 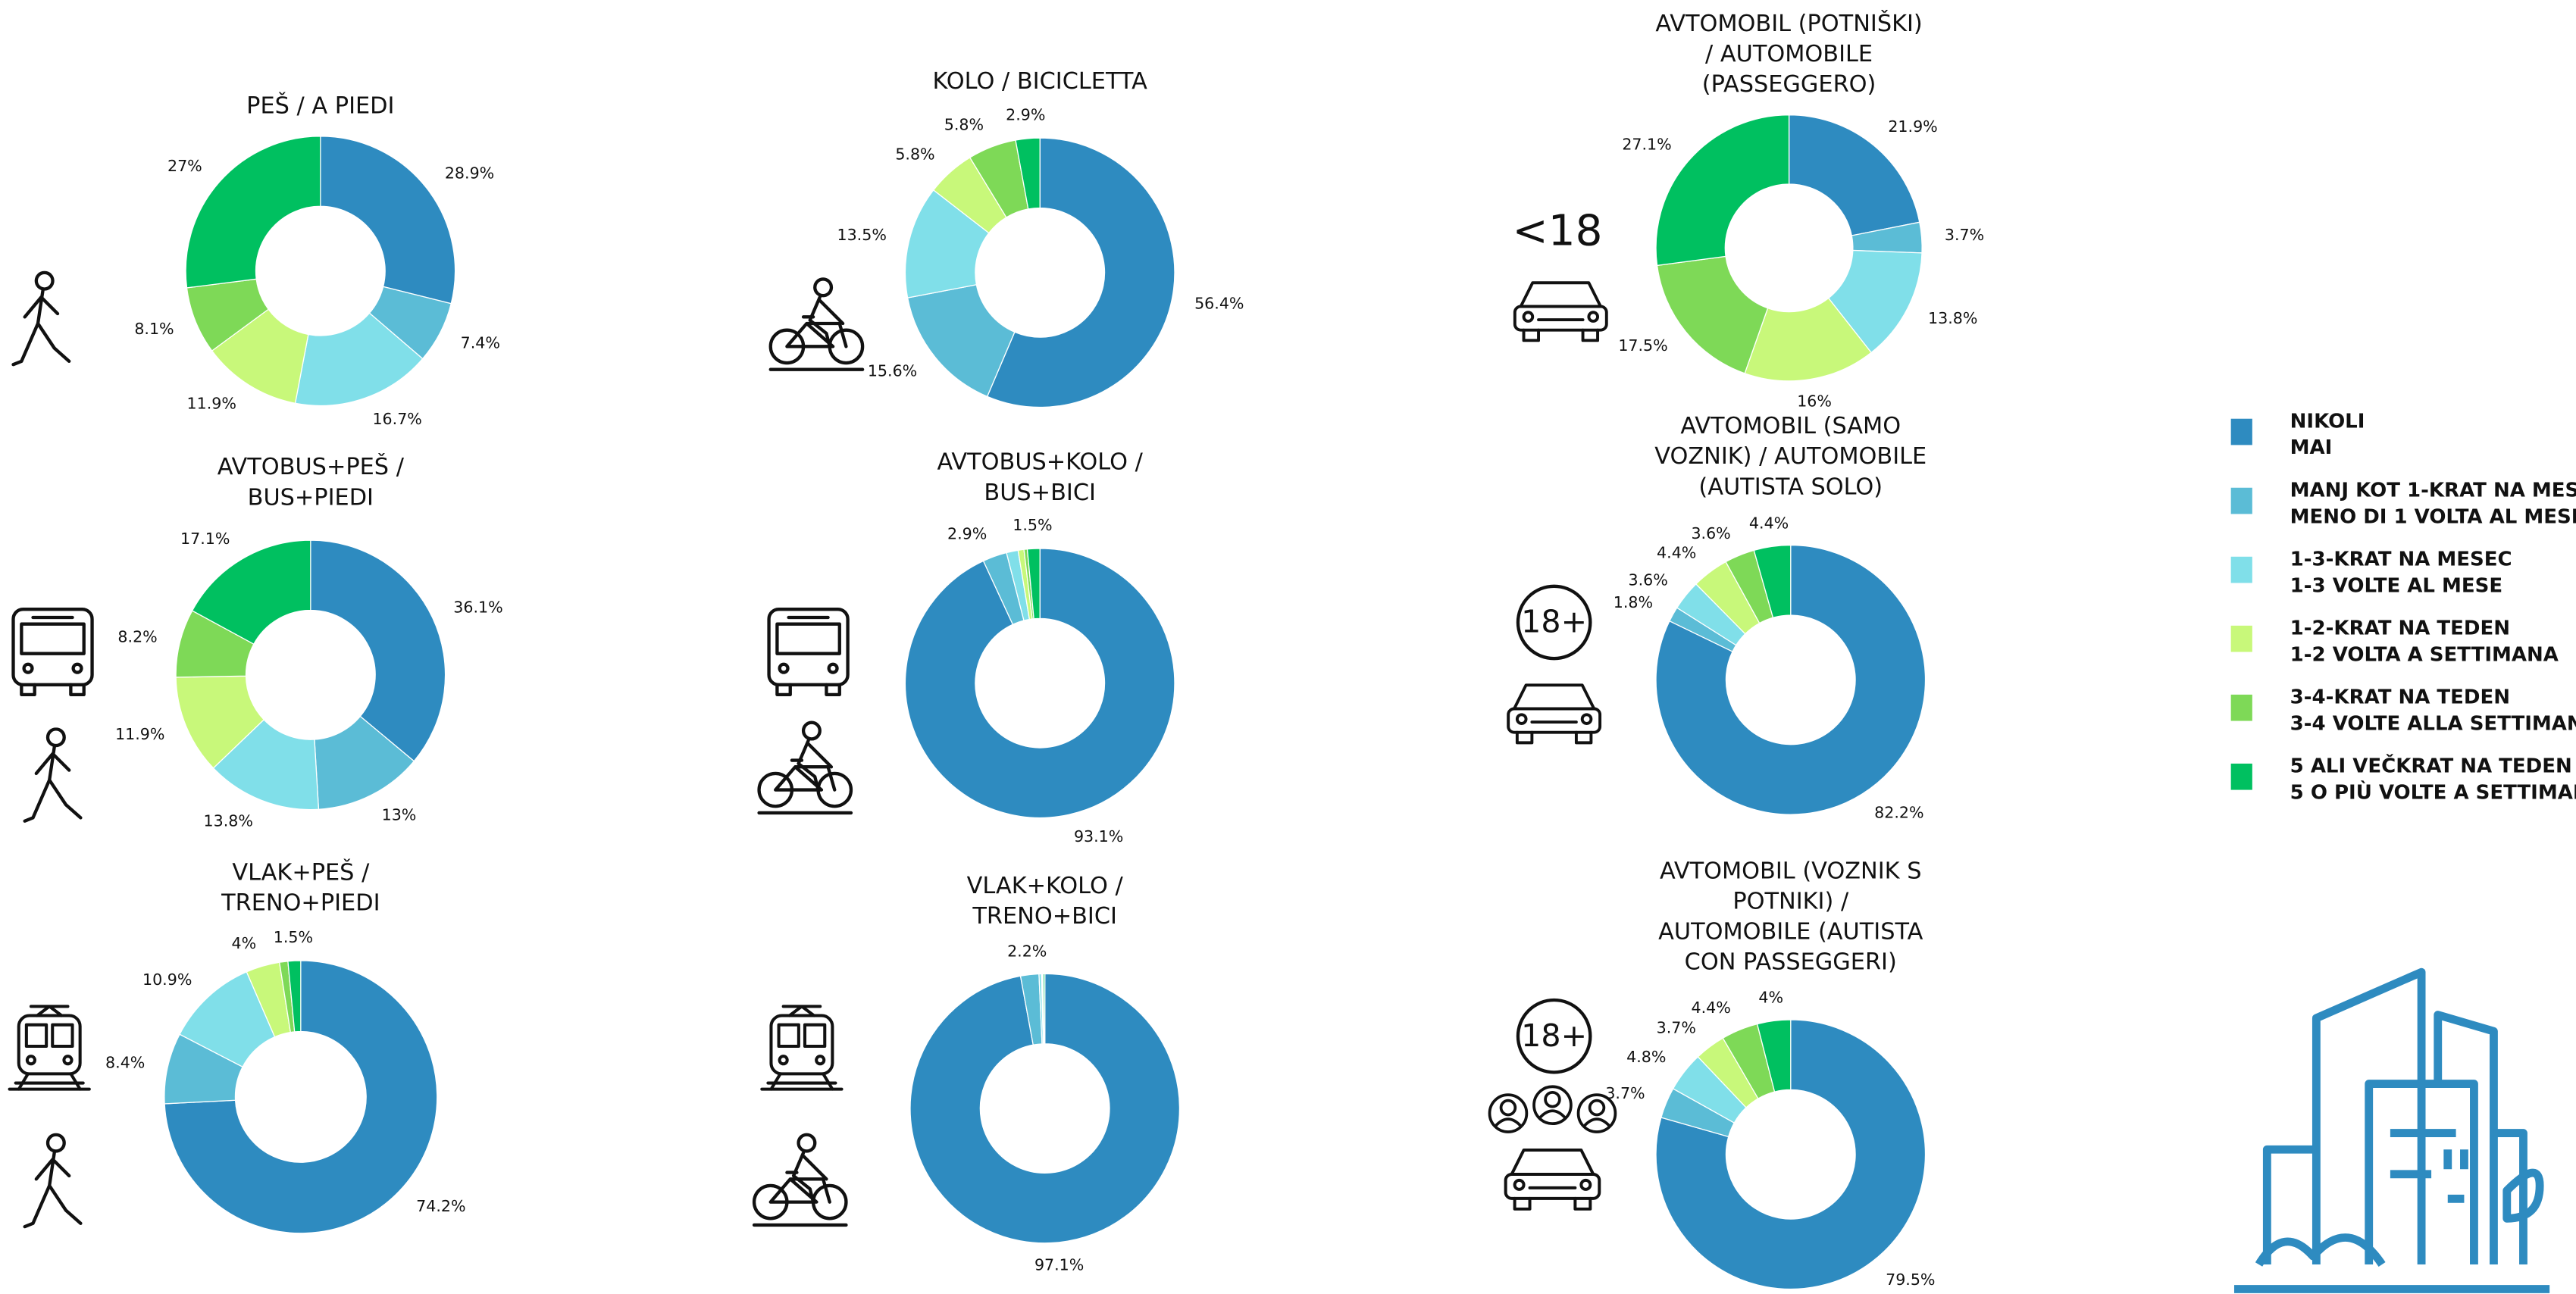 What do you see at coordinates (1789, 54) in the screenshot?
I see `chart-title: / AUTOMOBILE` at bounding box center [1789, 54].